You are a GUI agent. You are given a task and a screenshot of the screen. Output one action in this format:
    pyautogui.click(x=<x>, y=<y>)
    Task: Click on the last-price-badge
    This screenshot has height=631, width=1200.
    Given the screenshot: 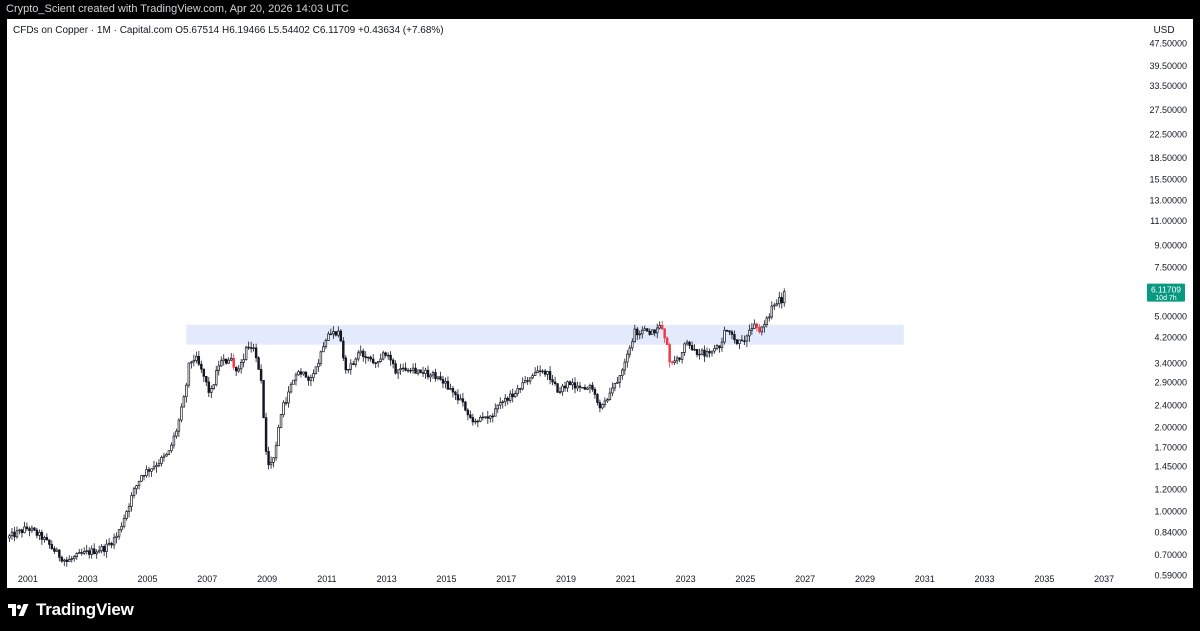 What is the action you would take?
    pyautogui.click(x=1166, y=292)
    